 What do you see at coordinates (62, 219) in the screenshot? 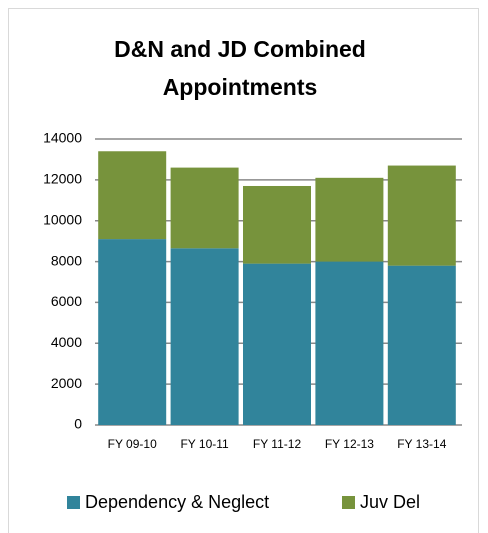
I see `y-tick-label: 10000` at bounding box center [62, 219].